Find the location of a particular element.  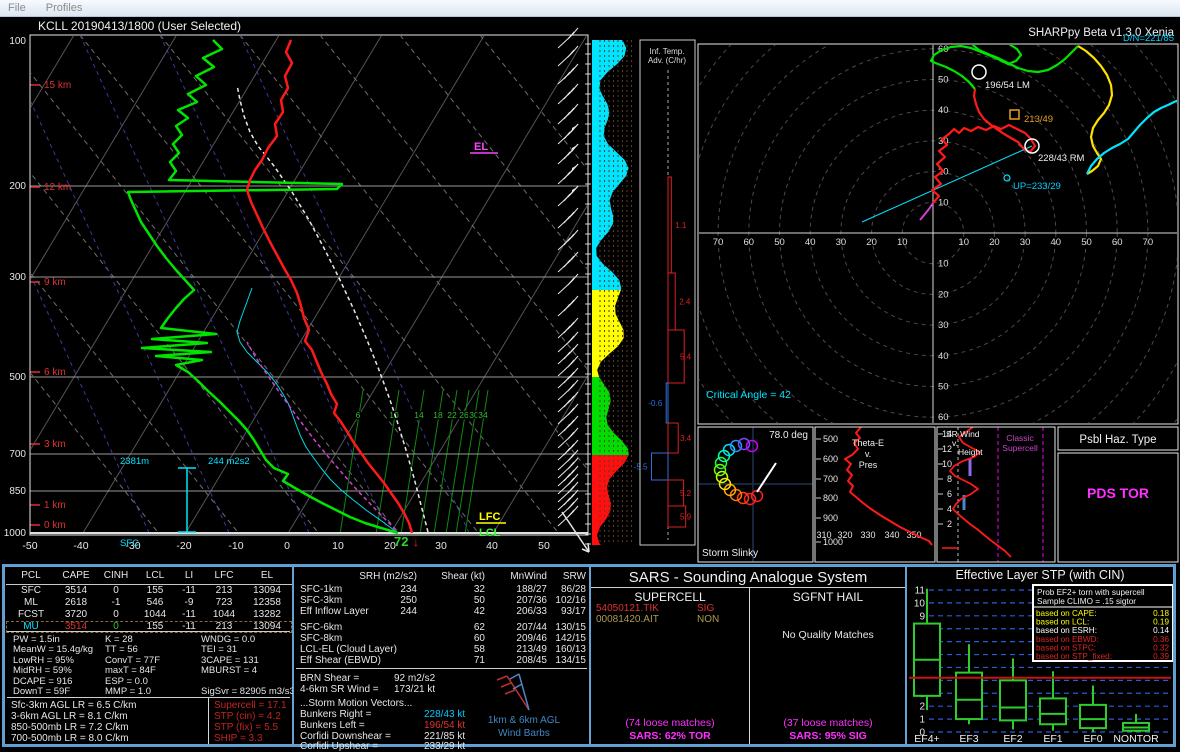

cell: 86/28 is located at coordinates (573, 589).